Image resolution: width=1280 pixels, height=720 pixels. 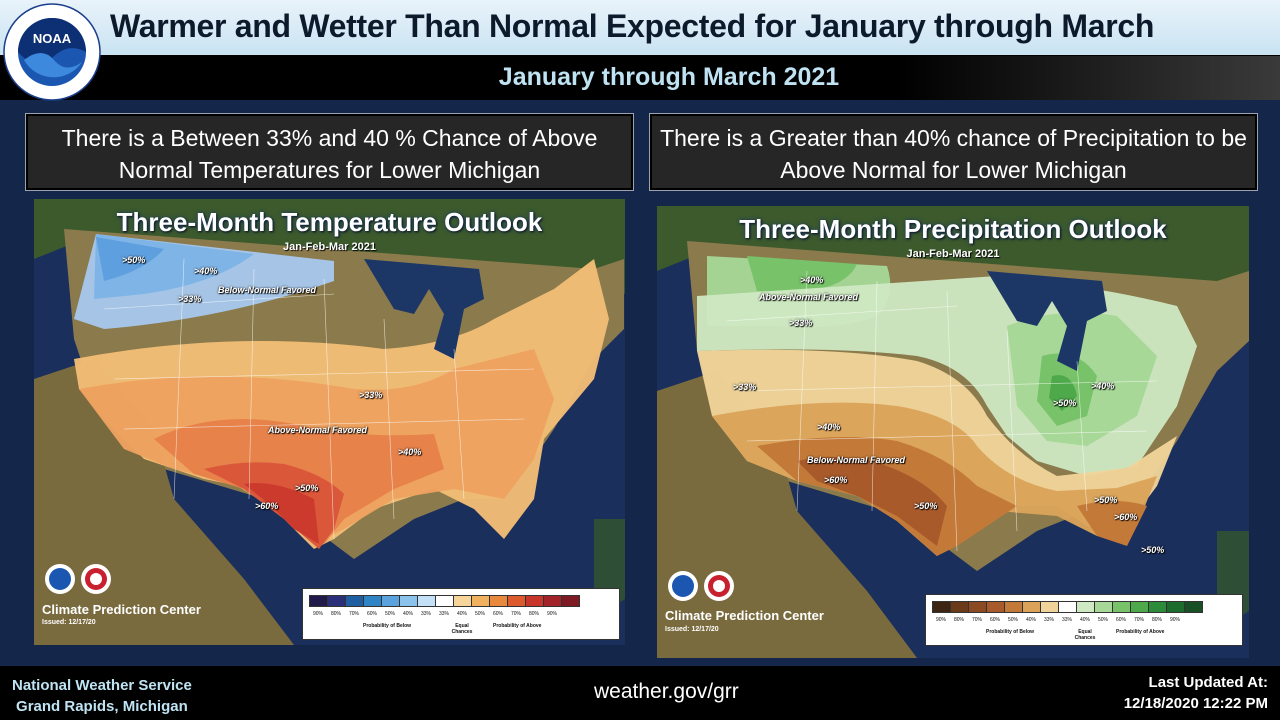 What do you see at coordinates (669, 77) in the screenshot?
I see `page-subtitle: January through March 2021` at bounding box center [669, 77].